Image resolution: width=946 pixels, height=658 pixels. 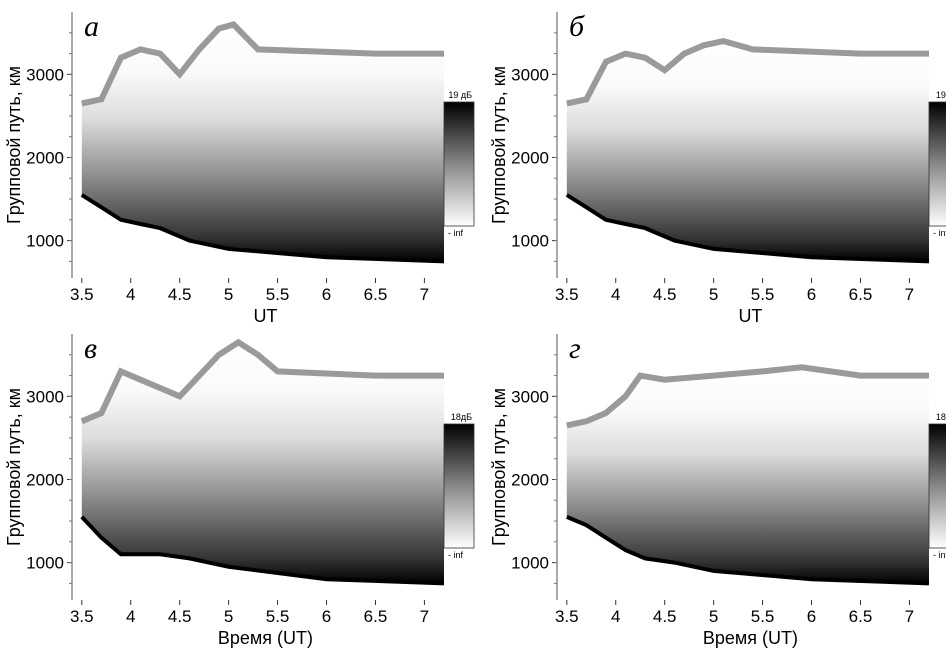 I want to click on panel-label: в, so click(x=90, y=348).